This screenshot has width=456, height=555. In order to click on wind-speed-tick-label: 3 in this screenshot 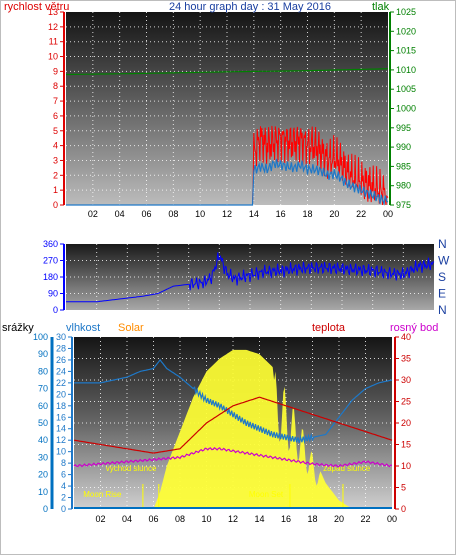, I will do `click(55, 160)`.